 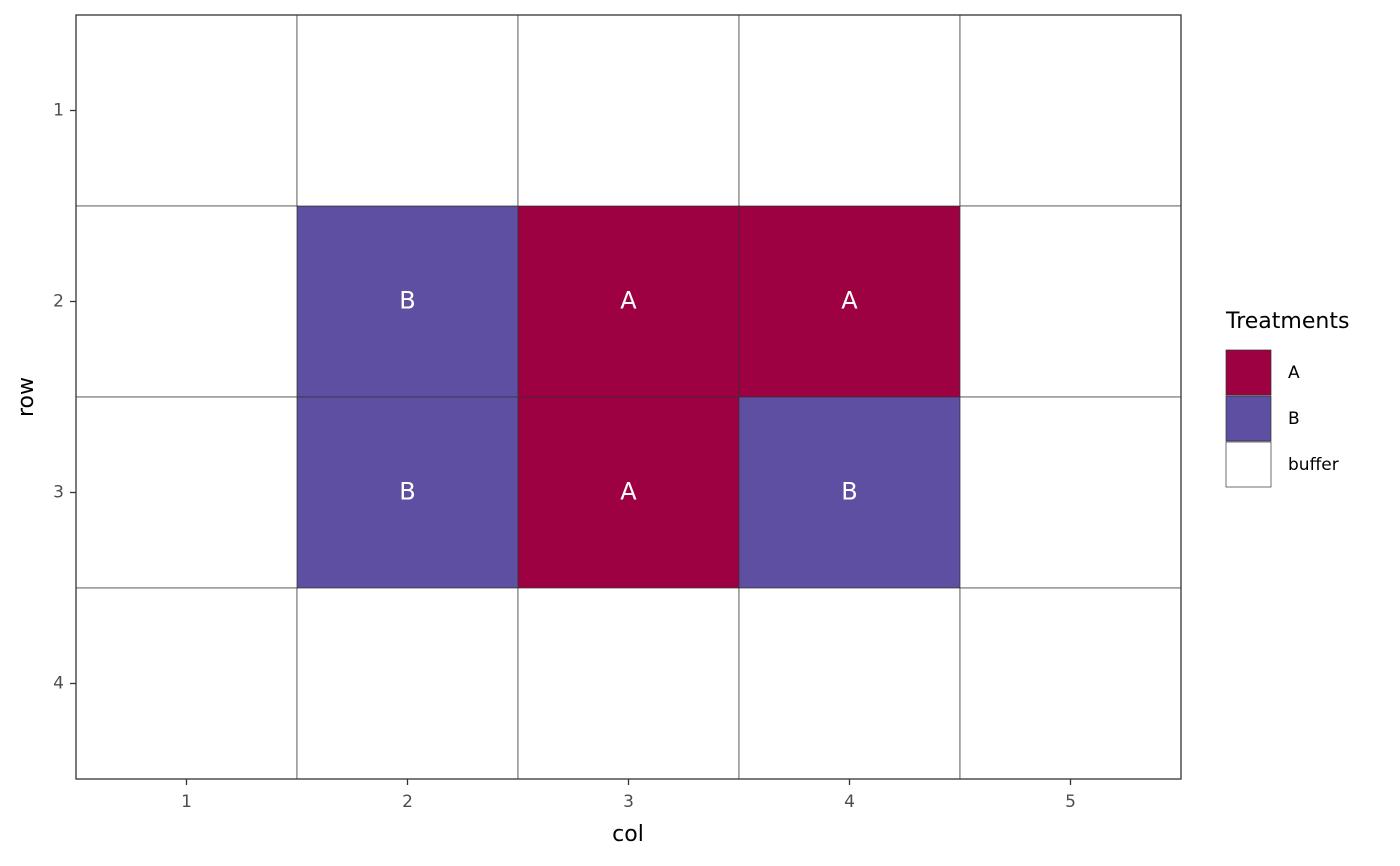 I want to click on legend-label: buffer, so click(x=1313, y=465).